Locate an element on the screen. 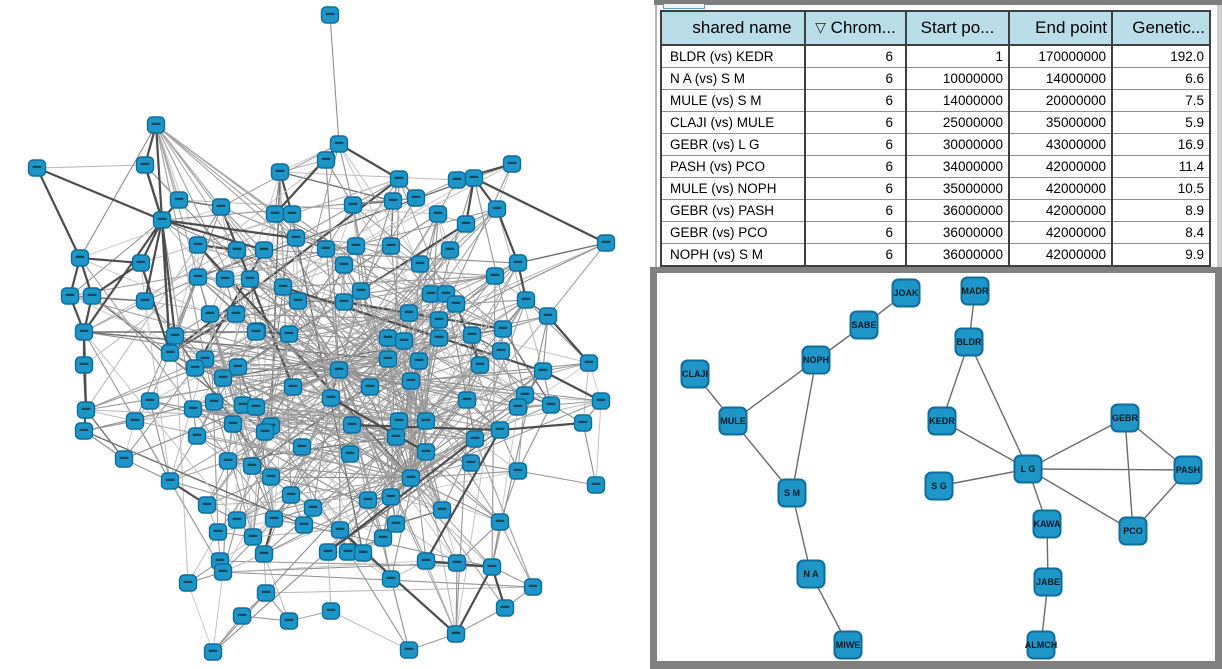 Image resolution: width=1222 pixels, height=669 pixels. svg-text: JOAK is located at coordinates (906, 293).